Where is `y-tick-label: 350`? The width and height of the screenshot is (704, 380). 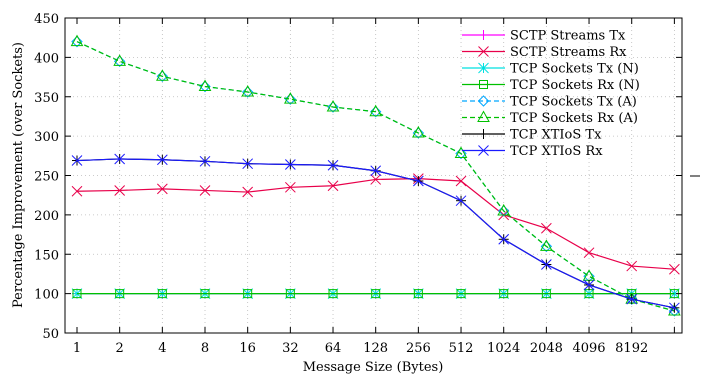
y-tick-label: 350 is located at coordinates (46, 98).